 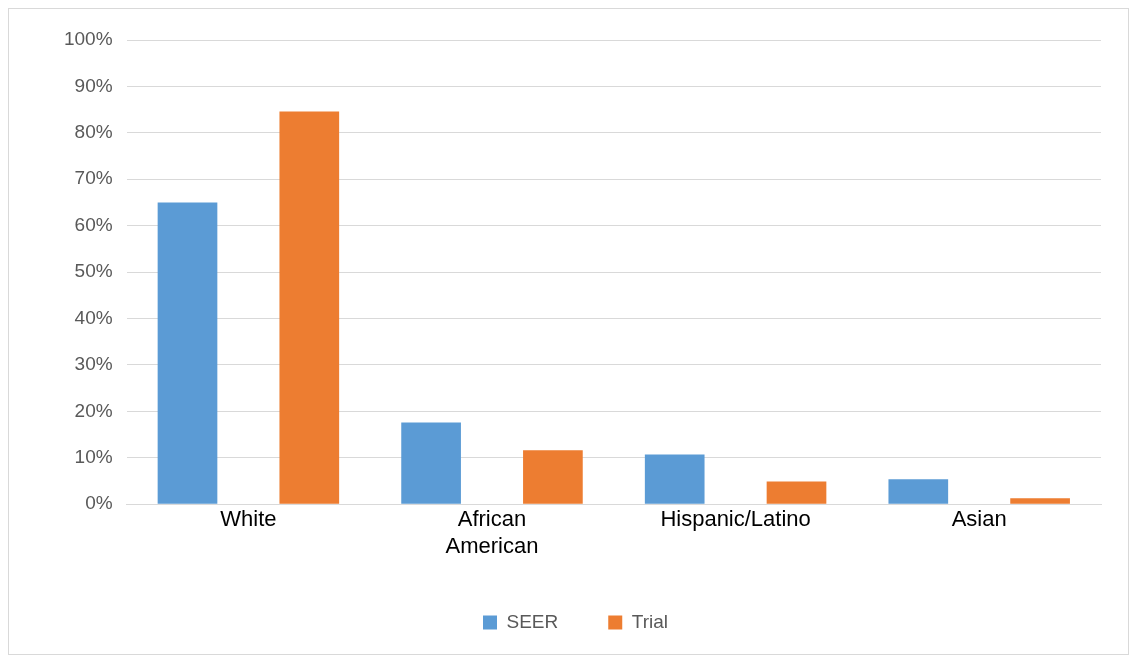 I want to click on legend-label: SEER, so click(x=532, y=621).